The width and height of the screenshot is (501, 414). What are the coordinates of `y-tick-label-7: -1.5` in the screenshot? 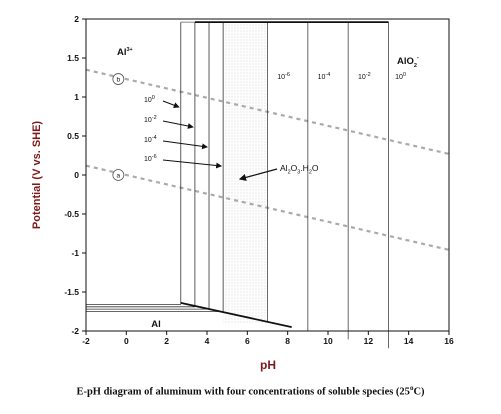 It's located at (71, 292).